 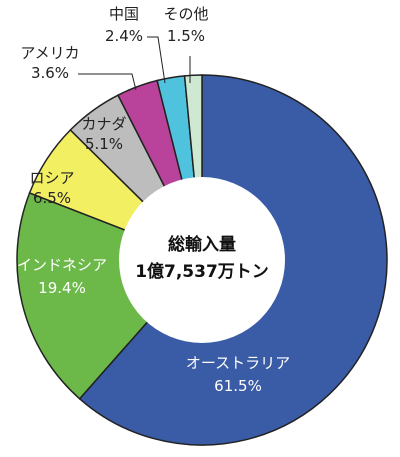 What do you see at coordinates (49, 53) in the screenshot?
I see `slice-label-4: アメリカ` at bounding box center [49, 53].